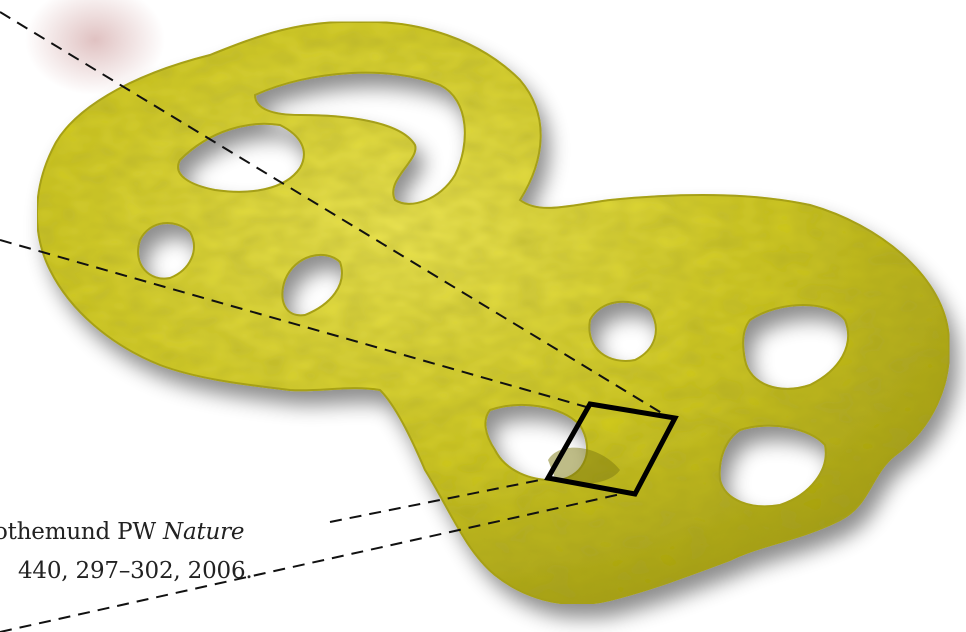 This screenshot has height=632, width=966. Describe the element at coordinates (95, 47) in the screenshot. I see `background-smudge` at that location.